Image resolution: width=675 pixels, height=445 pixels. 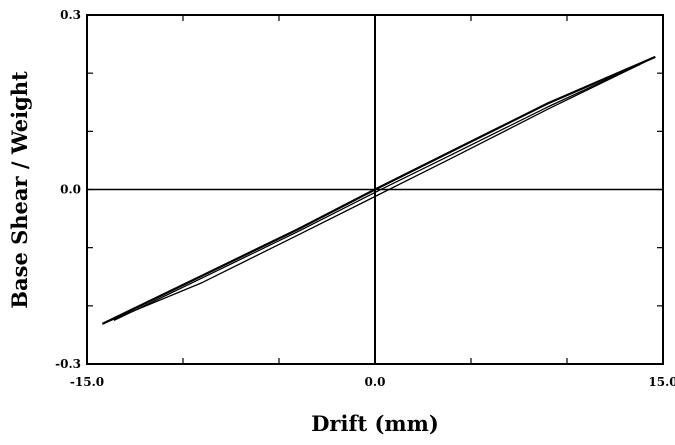 I want to click on x-tick-label: 0.0, so click(x=375, y=382).